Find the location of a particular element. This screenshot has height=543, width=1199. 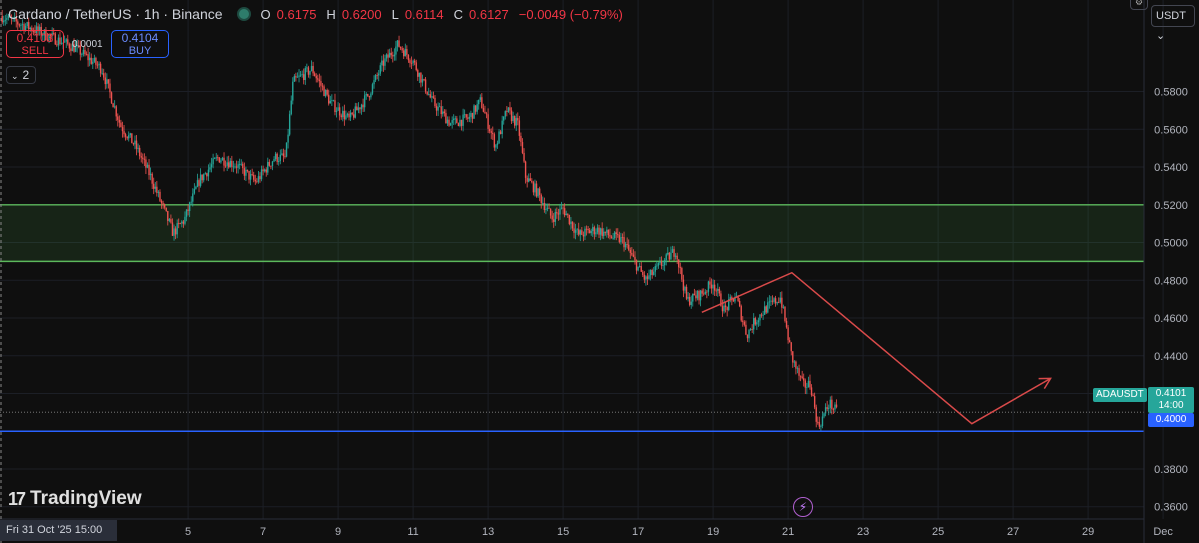

crosshair-date-label: Fri 31 Oct '25 15:00 is located at coordinates (58, 530).